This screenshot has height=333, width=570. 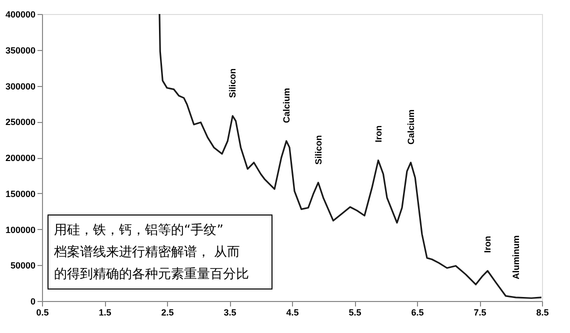 What do you see at coordinates (20, 229) in the screenshot?
I see `y-tick-label: 100000` at bounding box center [20, 229].